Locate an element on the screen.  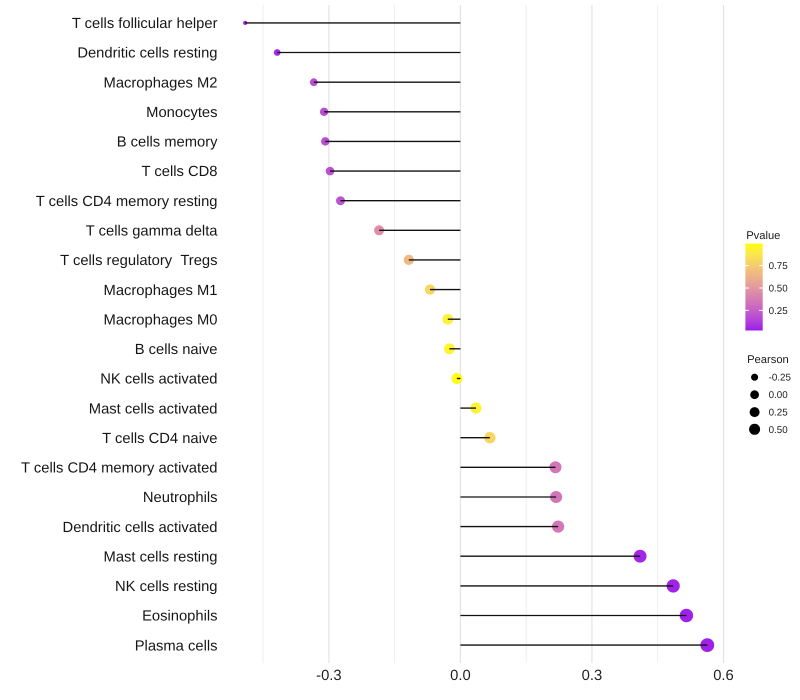
svg-text: 0.0 is located at coordinates (460, 676).